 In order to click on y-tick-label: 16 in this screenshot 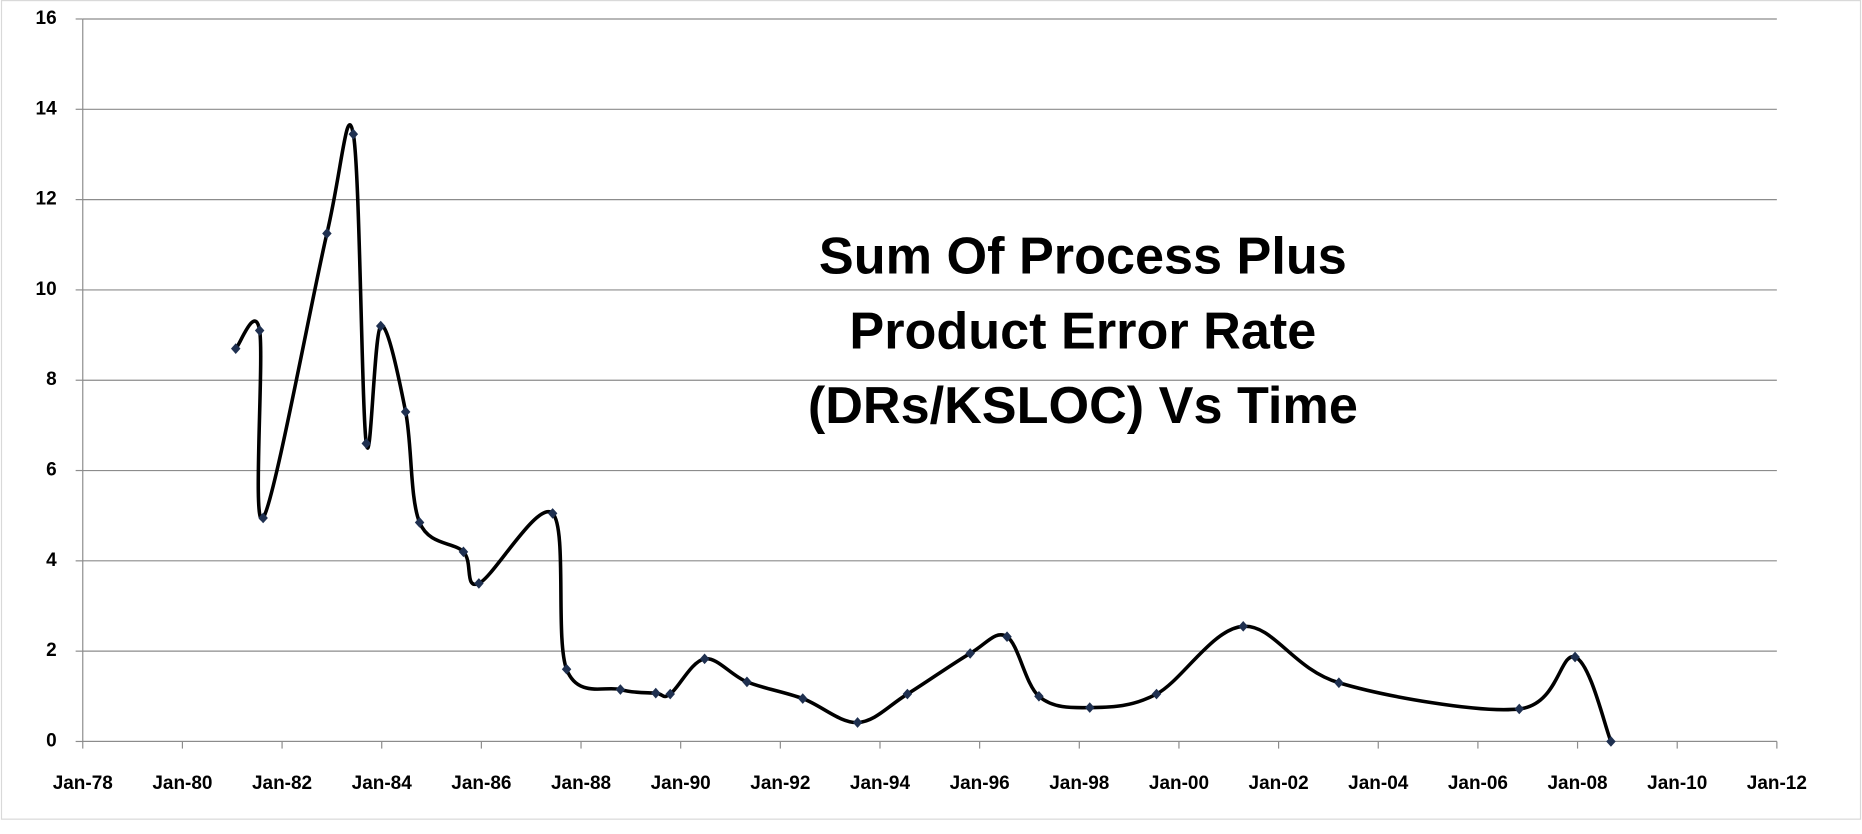, I will do `click(46, 18)`.